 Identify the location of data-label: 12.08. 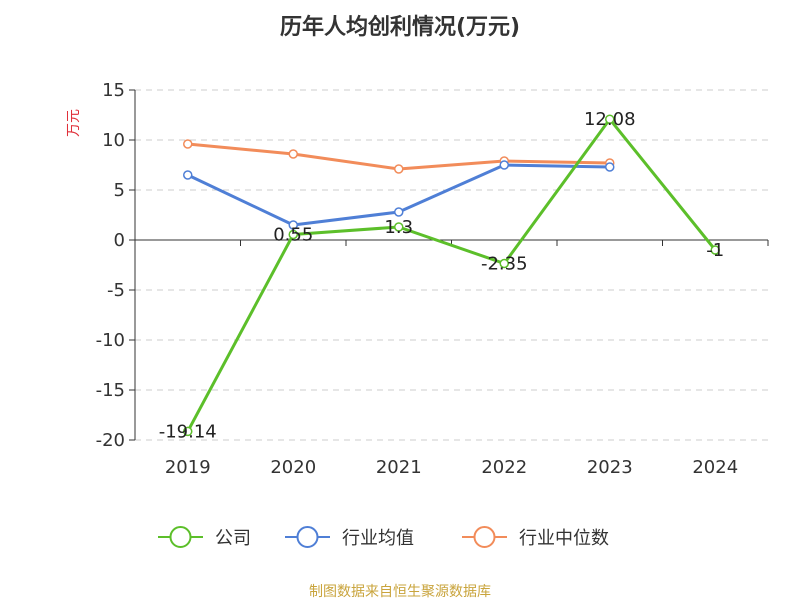
(610, 119).